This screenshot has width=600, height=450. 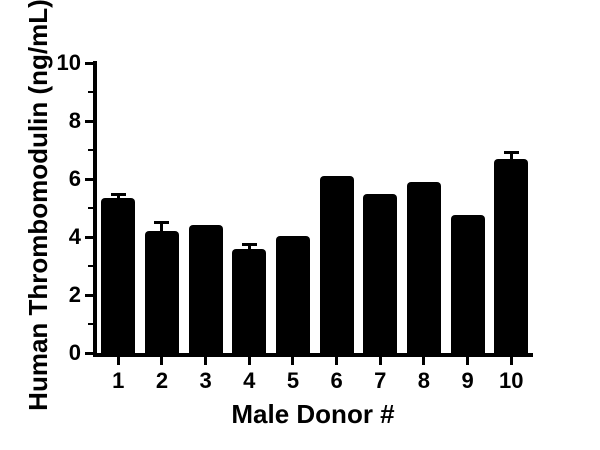 What do you see at coordinates (424, 380) in the screenshot?
I see `x-tick-label: 8` at bounding box center [424, 380].